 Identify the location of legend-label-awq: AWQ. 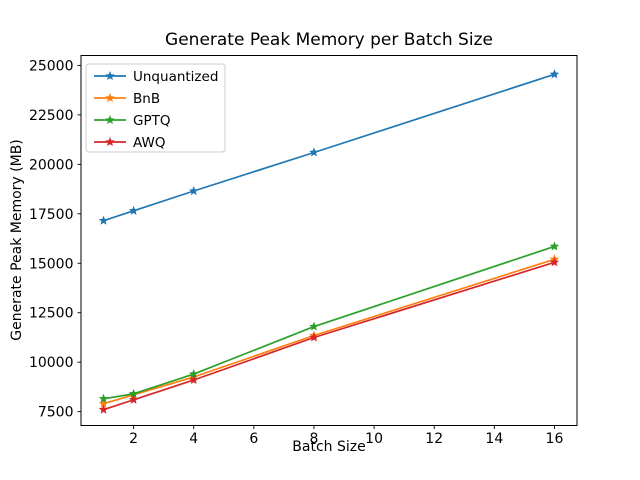
(149, 143).